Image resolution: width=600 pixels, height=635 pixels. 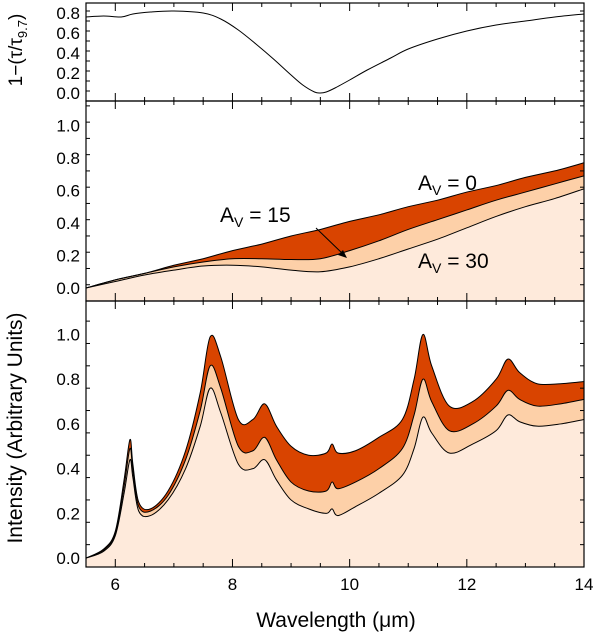 What do you see at coordinates (453, 263) in the screenshot?
I see `label-av-30: AV = 30` at bounding box center [453, 263].